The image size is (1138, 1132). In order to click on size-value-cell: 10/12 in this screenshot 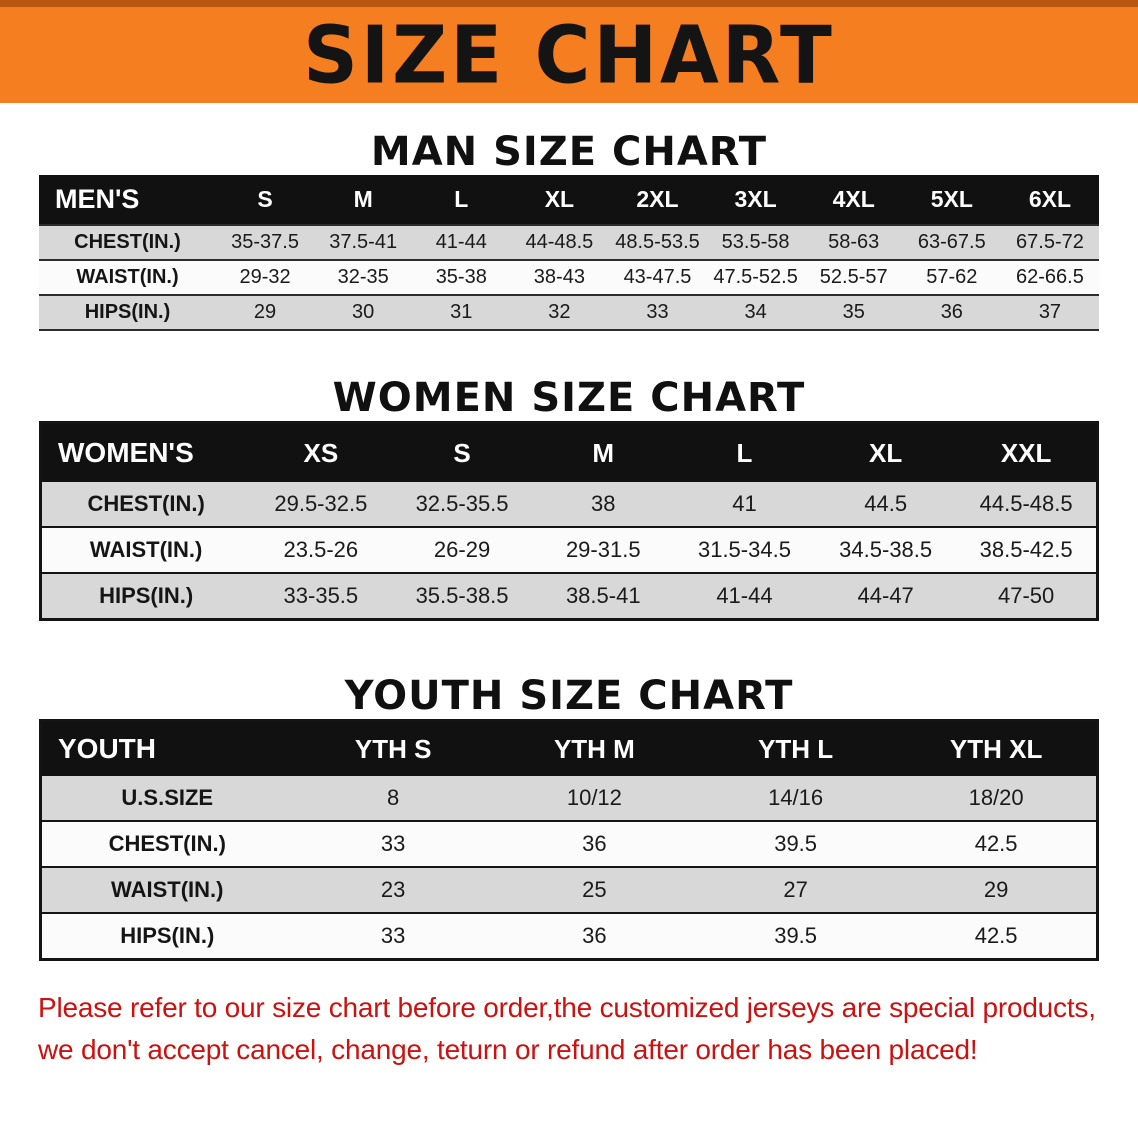, I will do `click(594, 797)`.